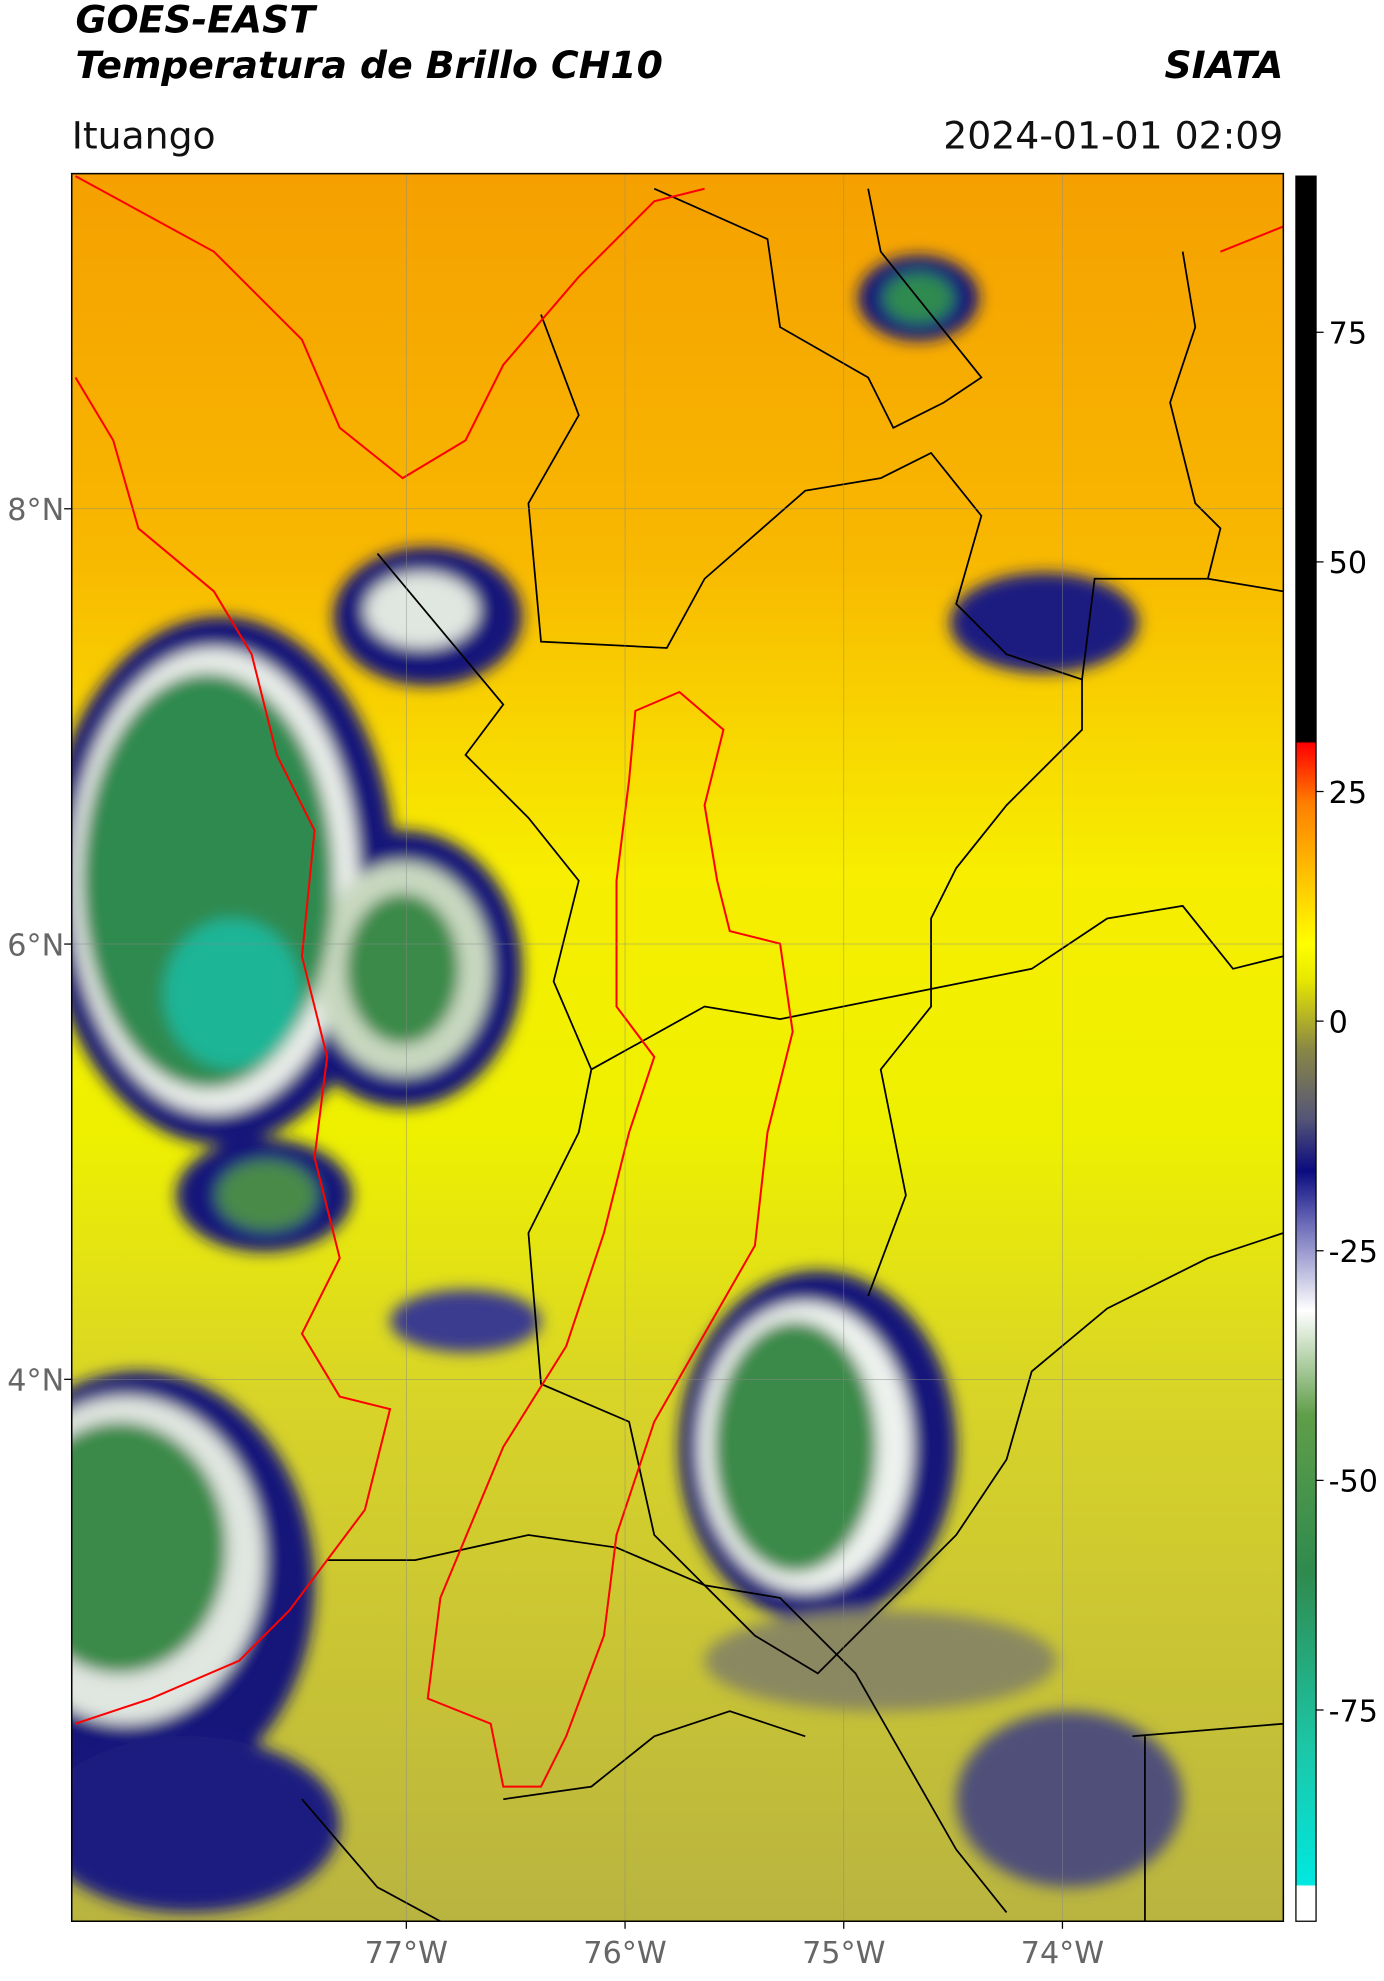  What do you see at coordinates (406, 1953) in the screenshot?
I see `lon-label: 77°W` at bounding box center [406, 1953].